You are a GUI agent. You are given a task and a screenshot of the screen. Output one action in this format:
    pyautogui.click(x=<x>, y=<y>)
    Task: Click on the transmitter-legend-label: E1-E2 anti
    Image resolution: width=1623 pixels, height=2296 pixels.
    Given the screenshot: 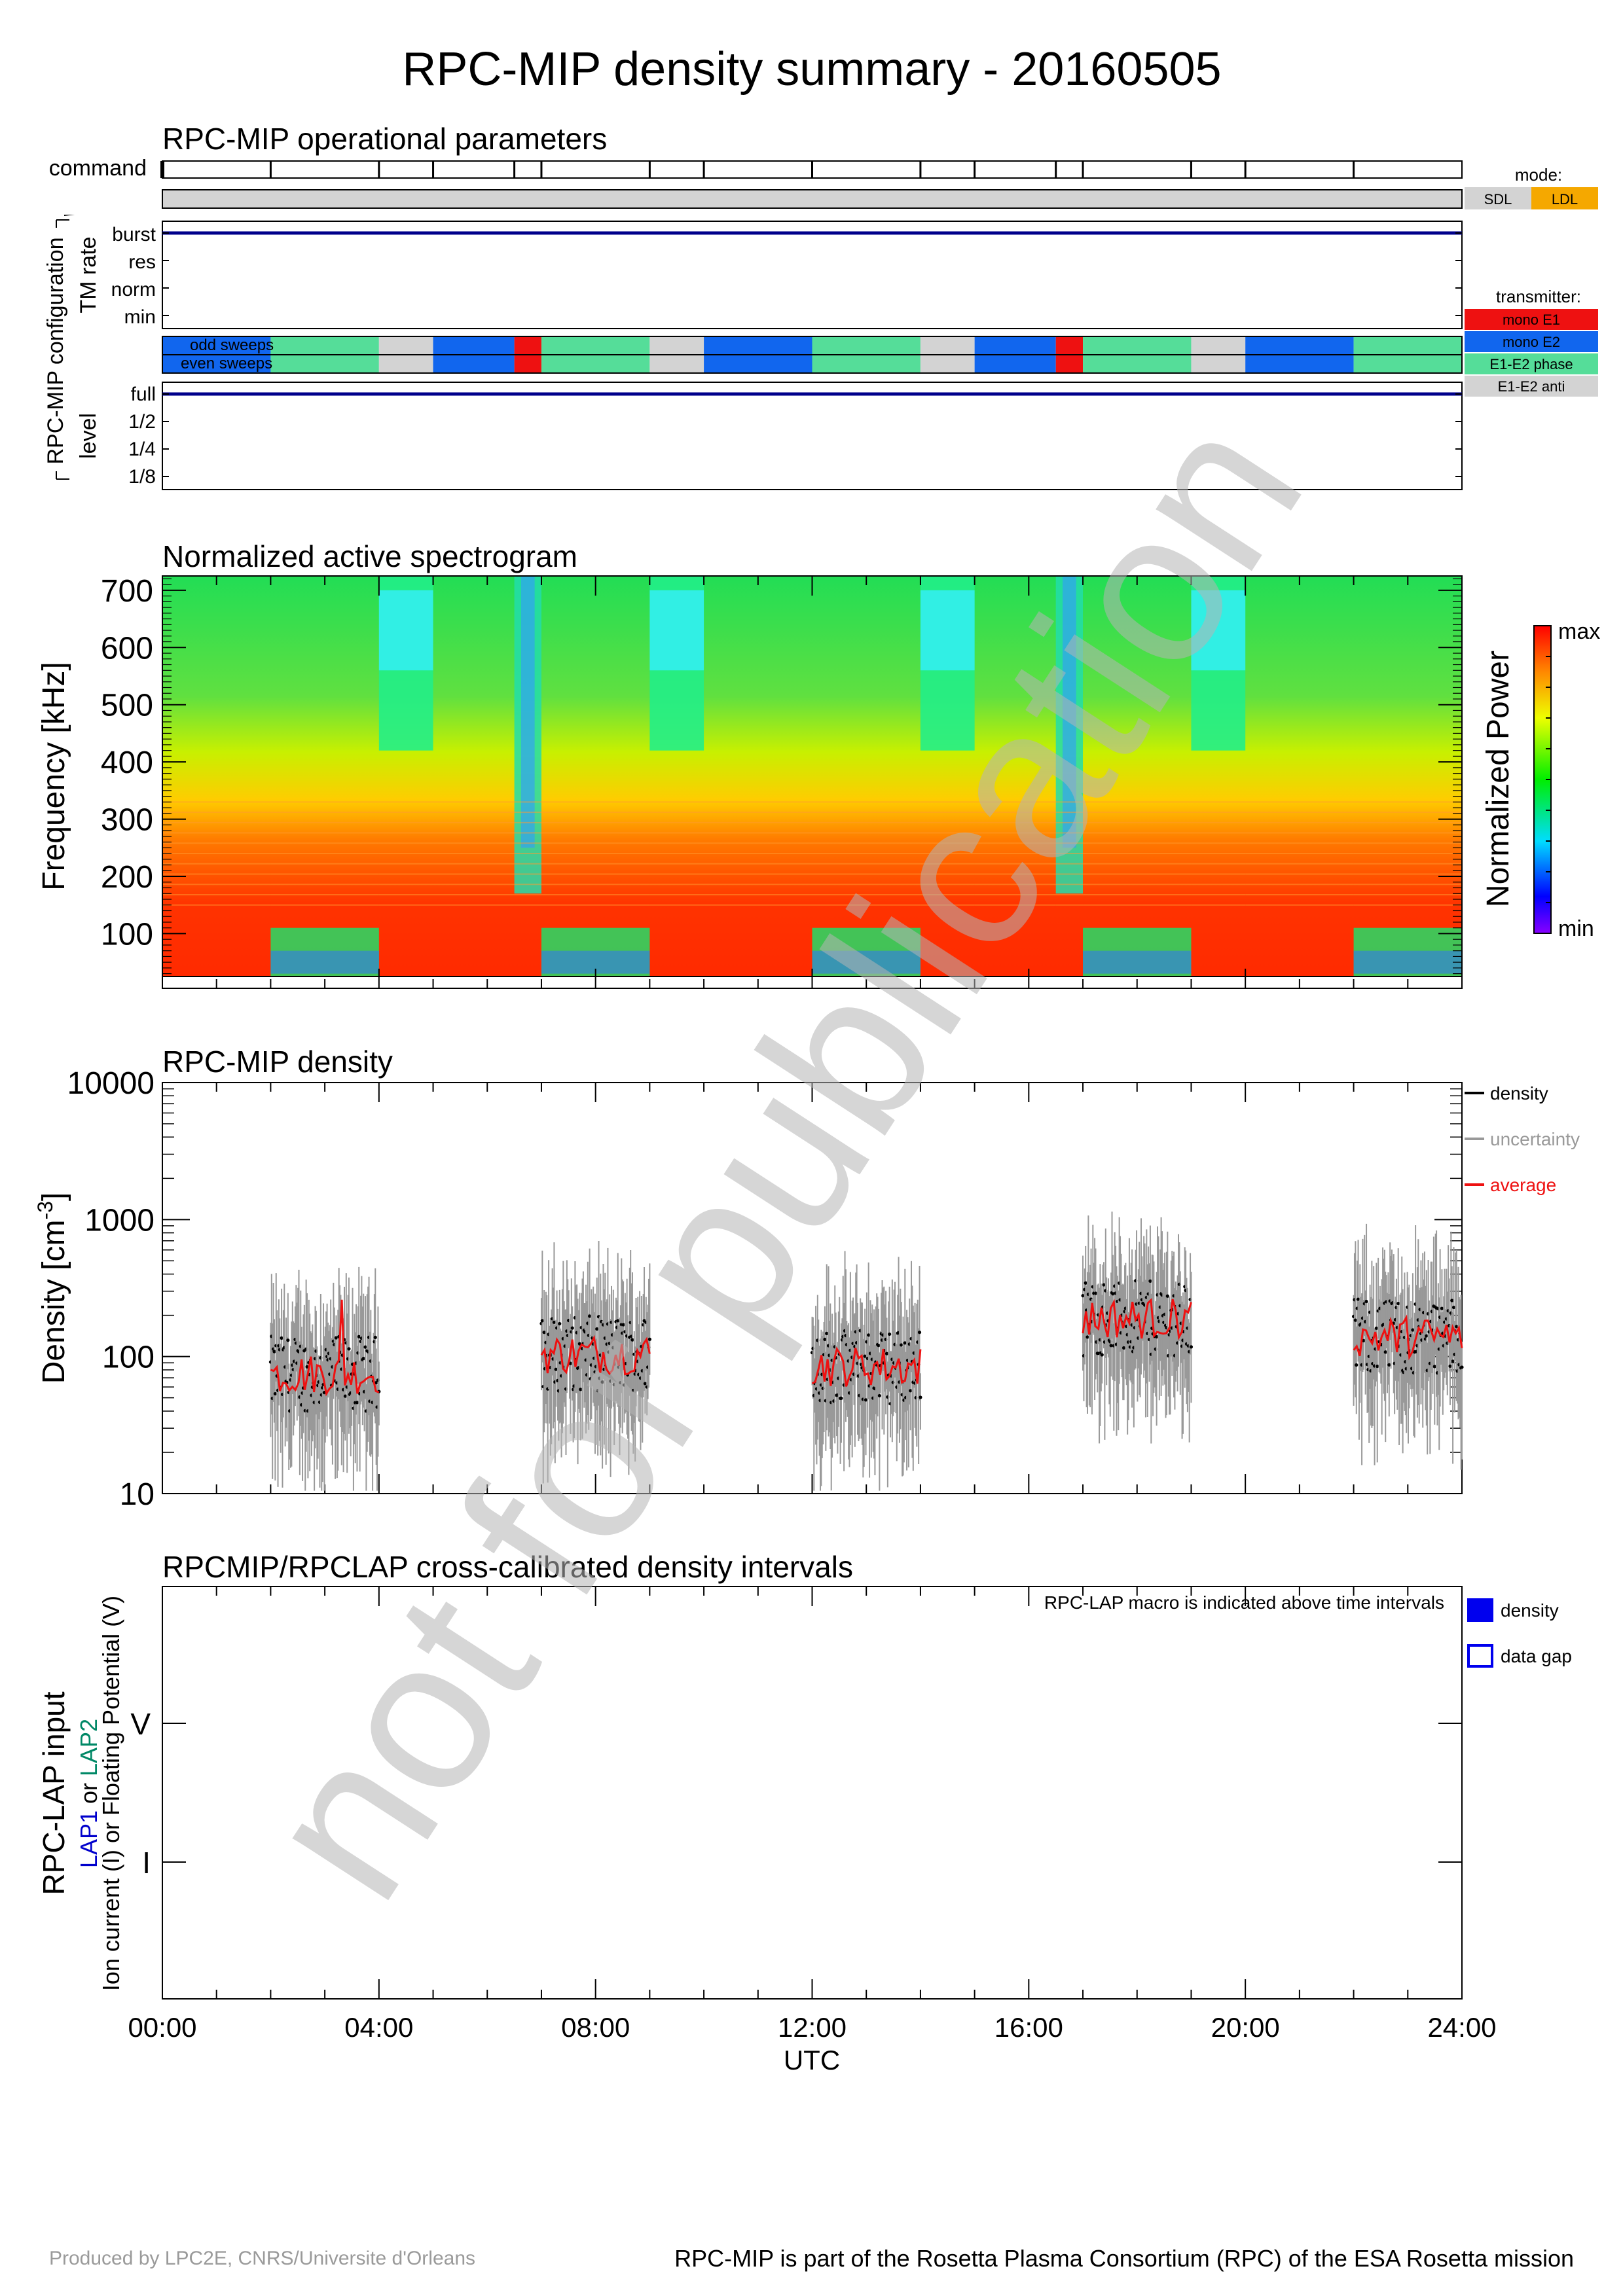 What is the action you would take?
    pyautogui.click(x=1531, y=386)
    